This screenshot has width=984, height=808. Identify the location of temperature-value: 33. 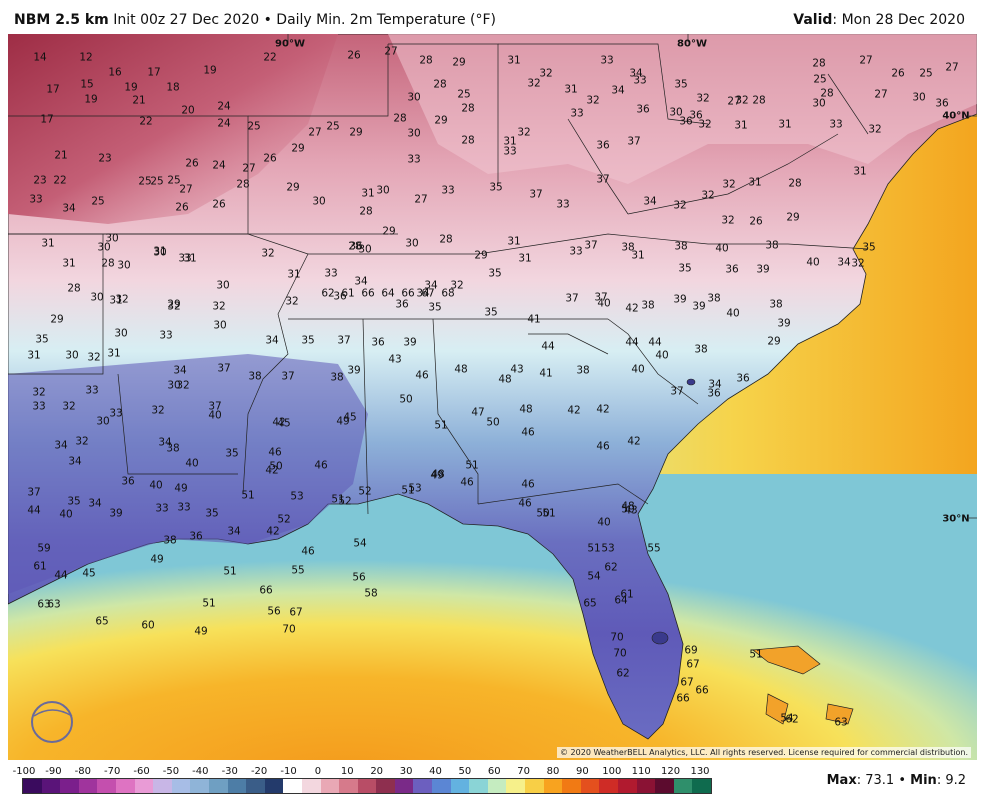
(607, 60).